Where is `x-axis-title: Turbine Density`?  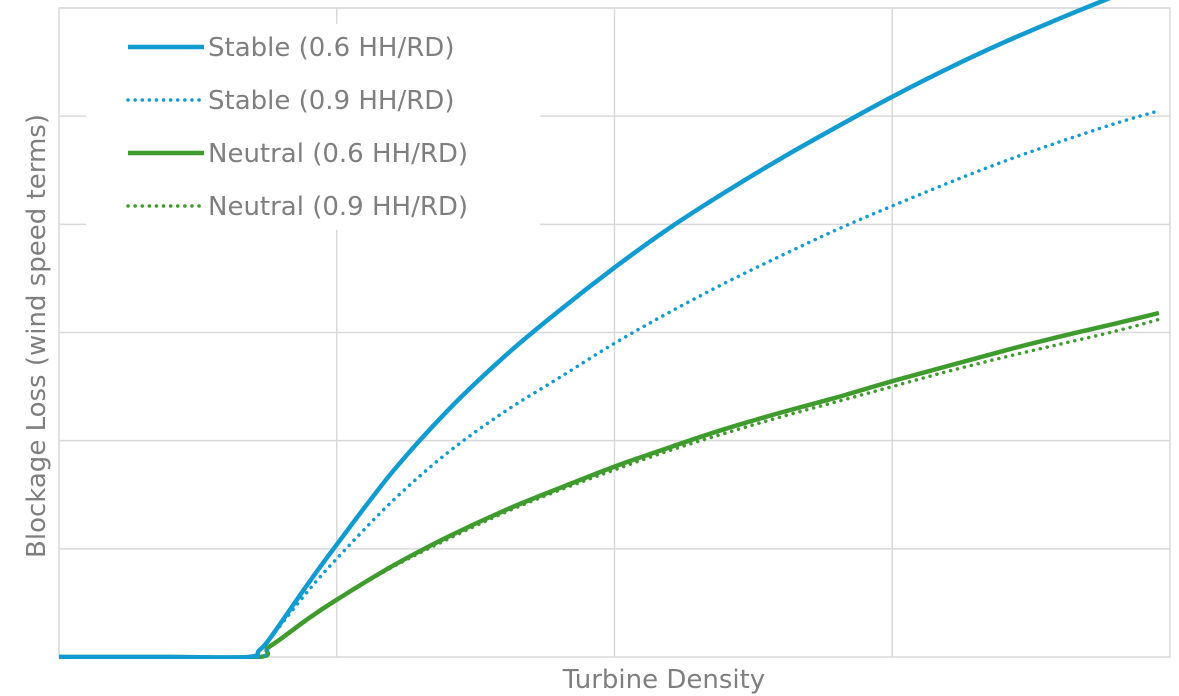 x-axis-title: Turbine Density is located at coordinates (663, 680).